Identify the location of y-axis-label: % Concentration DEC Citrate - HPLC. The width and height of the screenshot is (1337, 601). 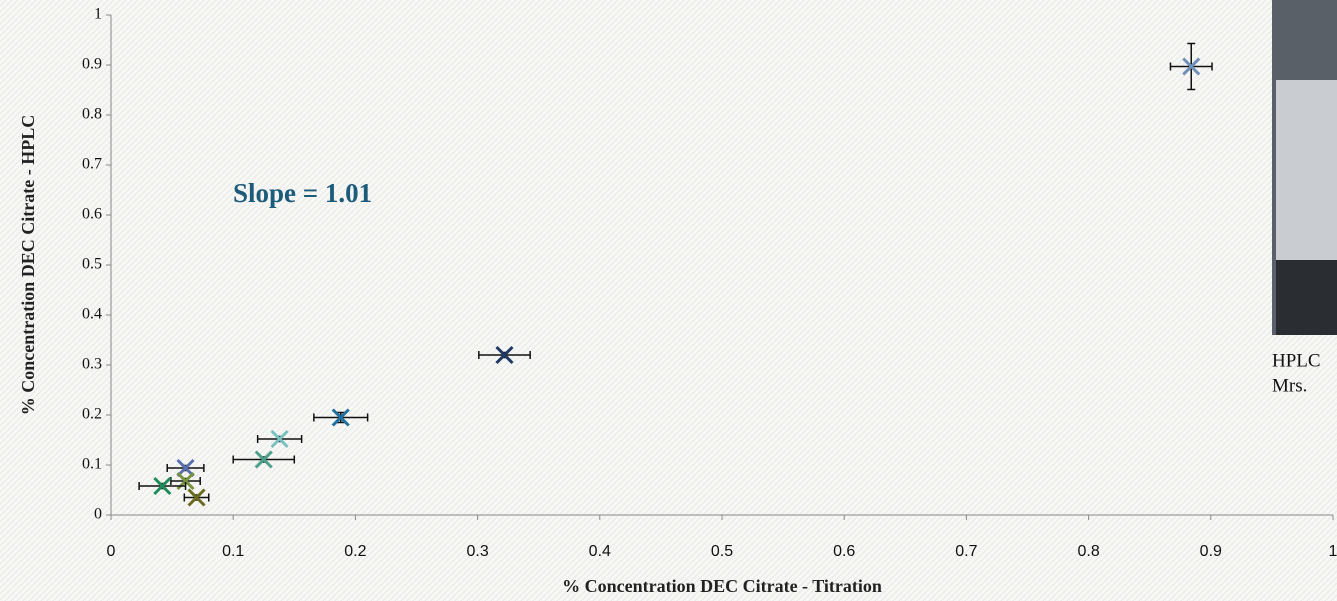
(28, 265).